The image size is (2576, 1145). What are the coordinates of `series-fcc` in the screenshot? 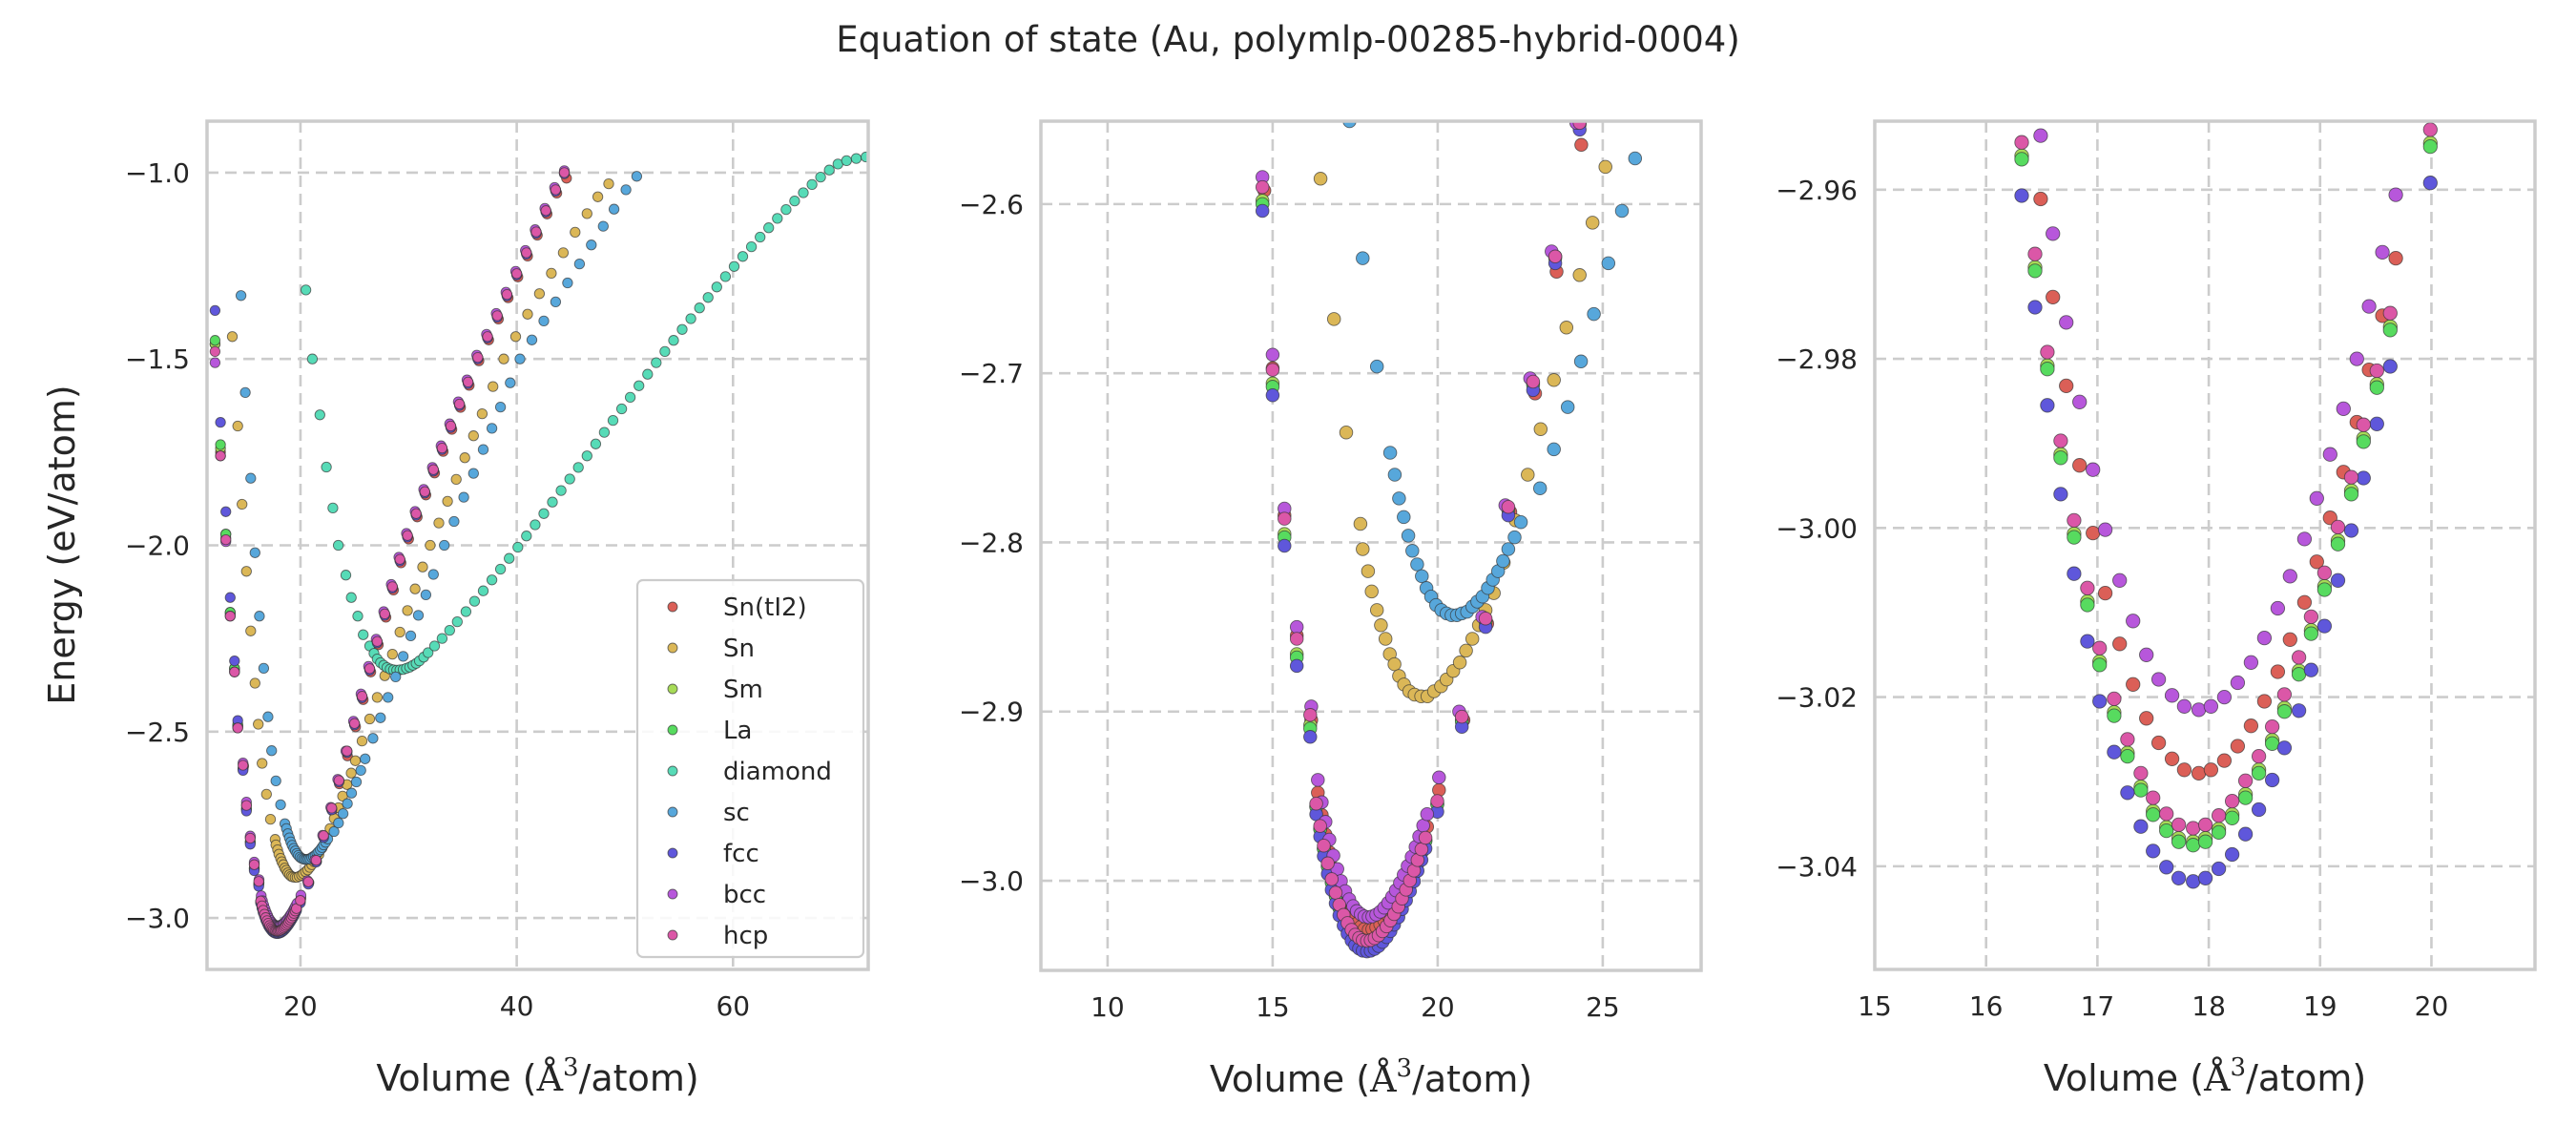 It's located at (390, 554).